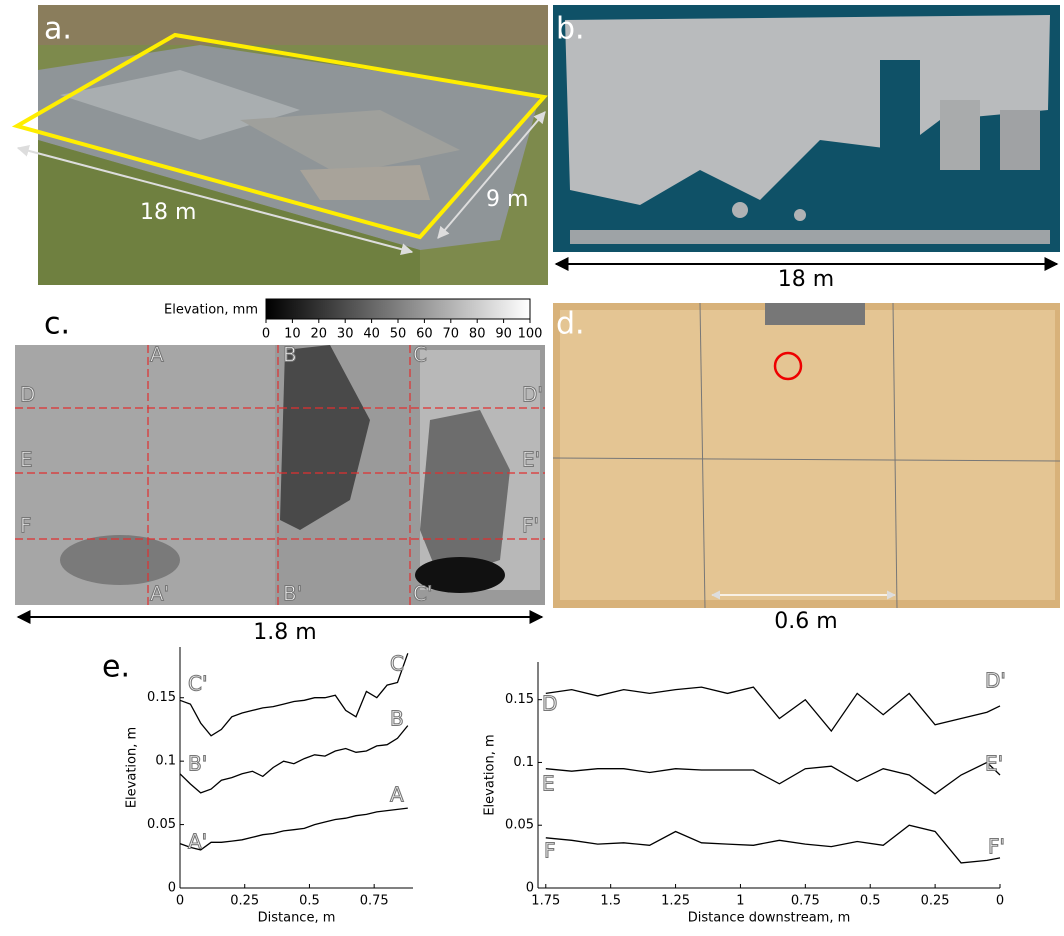  Describe the element at coordinates (549, 704) in the screenshot. I see `profile-label: D` at that location.